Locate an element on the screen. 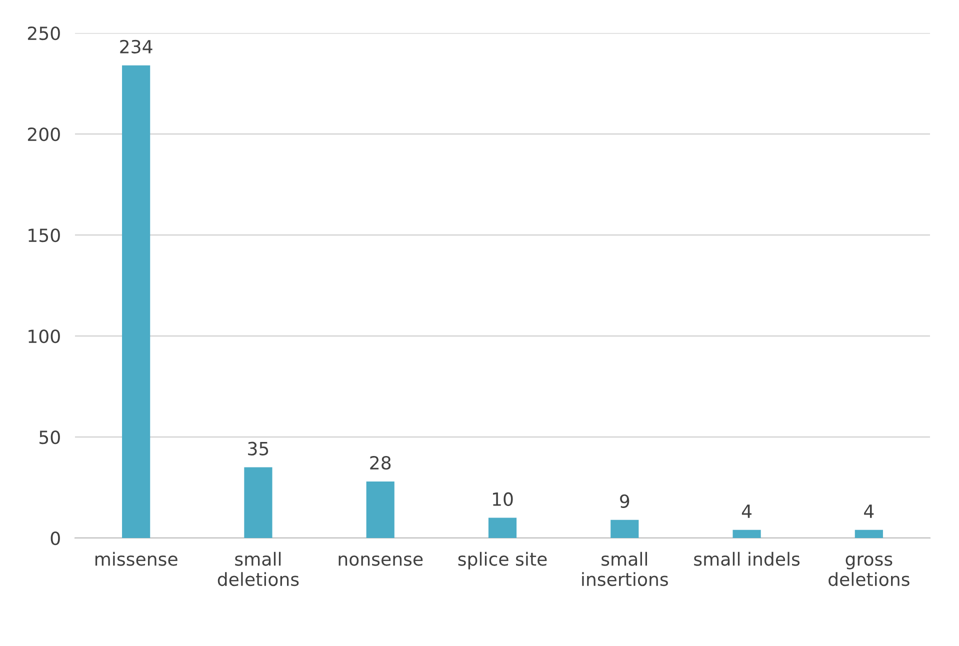 This screenshot has height=646, width=959. data-label: 9 is located at coordinates (625, 501).